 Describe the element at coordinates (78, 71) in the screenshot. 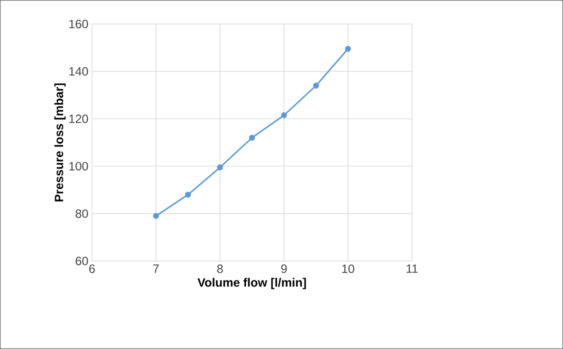

I see `y-tick-label: 140` at that location.